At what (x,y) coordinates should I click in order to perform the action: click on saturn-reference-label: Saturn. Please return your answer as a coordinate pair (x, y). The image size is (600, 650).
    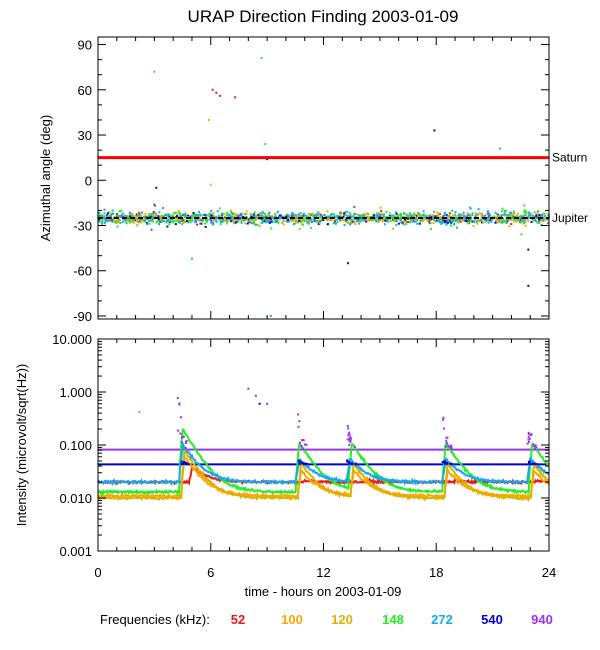
    Looking at the image, I should click on (569, 158).